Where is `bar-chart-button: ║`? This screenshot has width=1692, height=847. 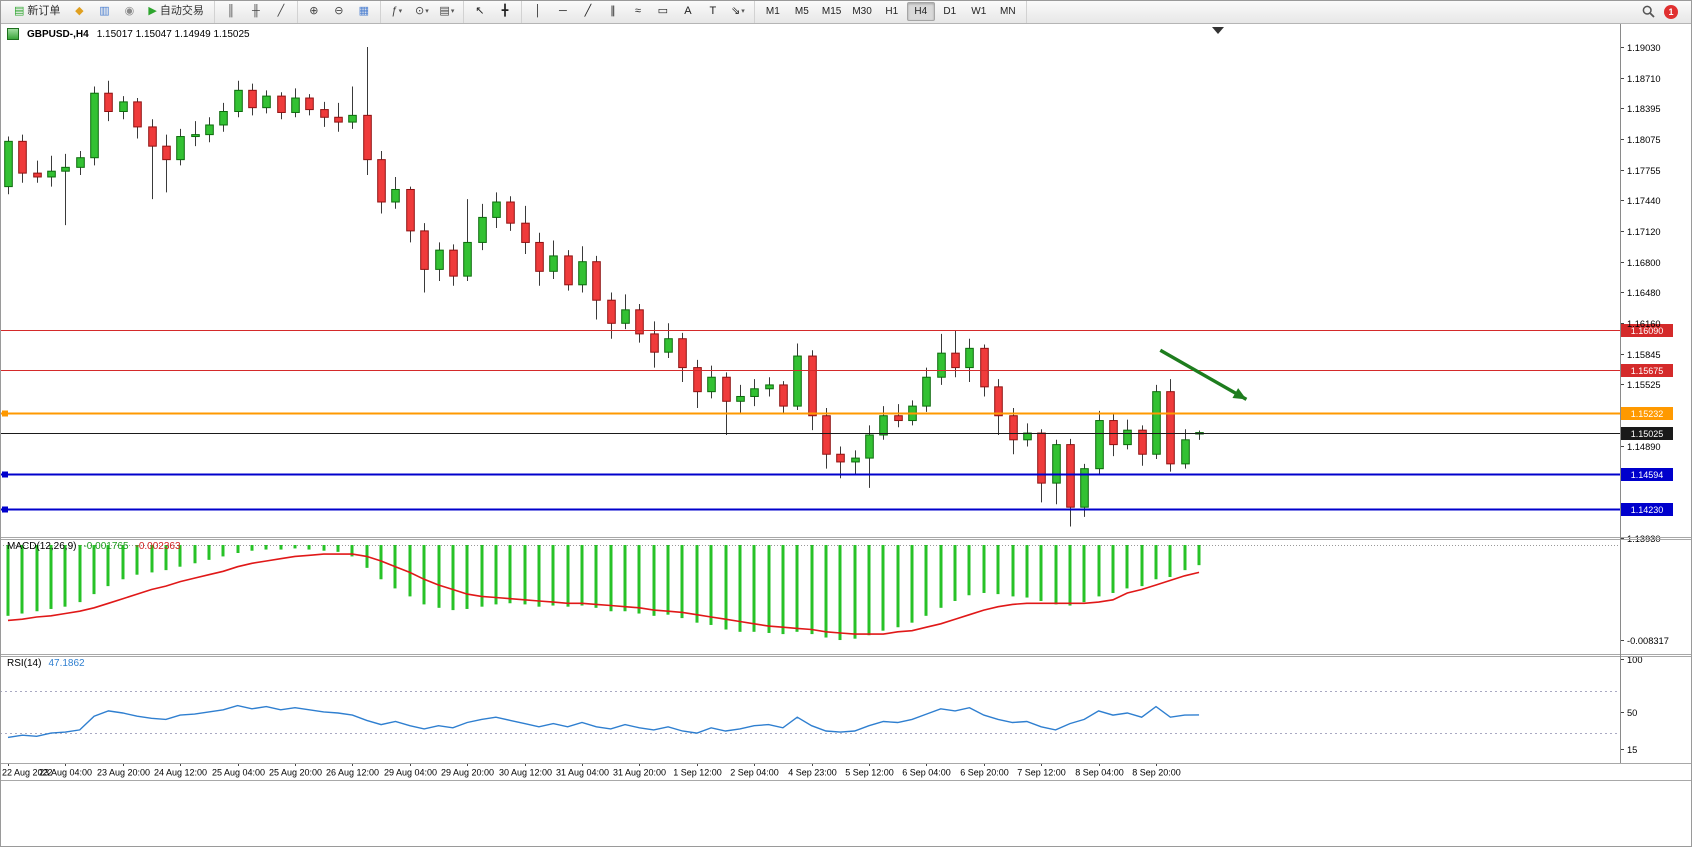
bar-chart-button: ║ is located at coordinates (231, 12).